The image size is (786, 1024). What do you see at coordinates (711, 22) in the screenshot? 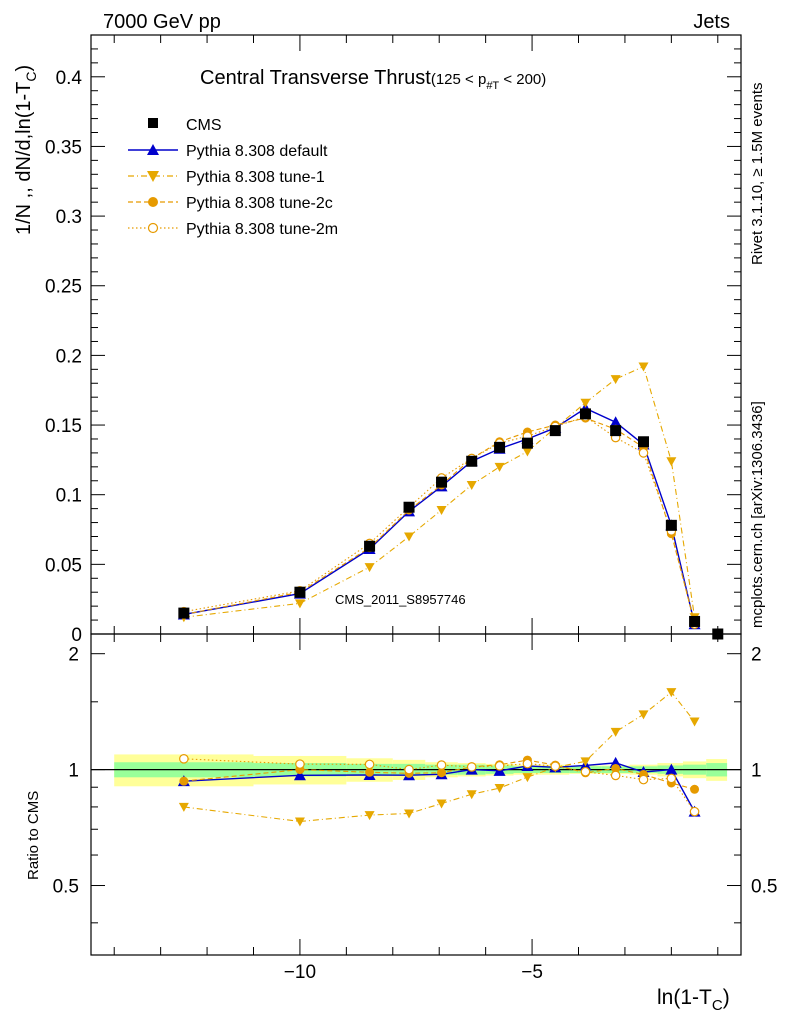
I see `process-label: Jets` at bounding box center [711, 22].